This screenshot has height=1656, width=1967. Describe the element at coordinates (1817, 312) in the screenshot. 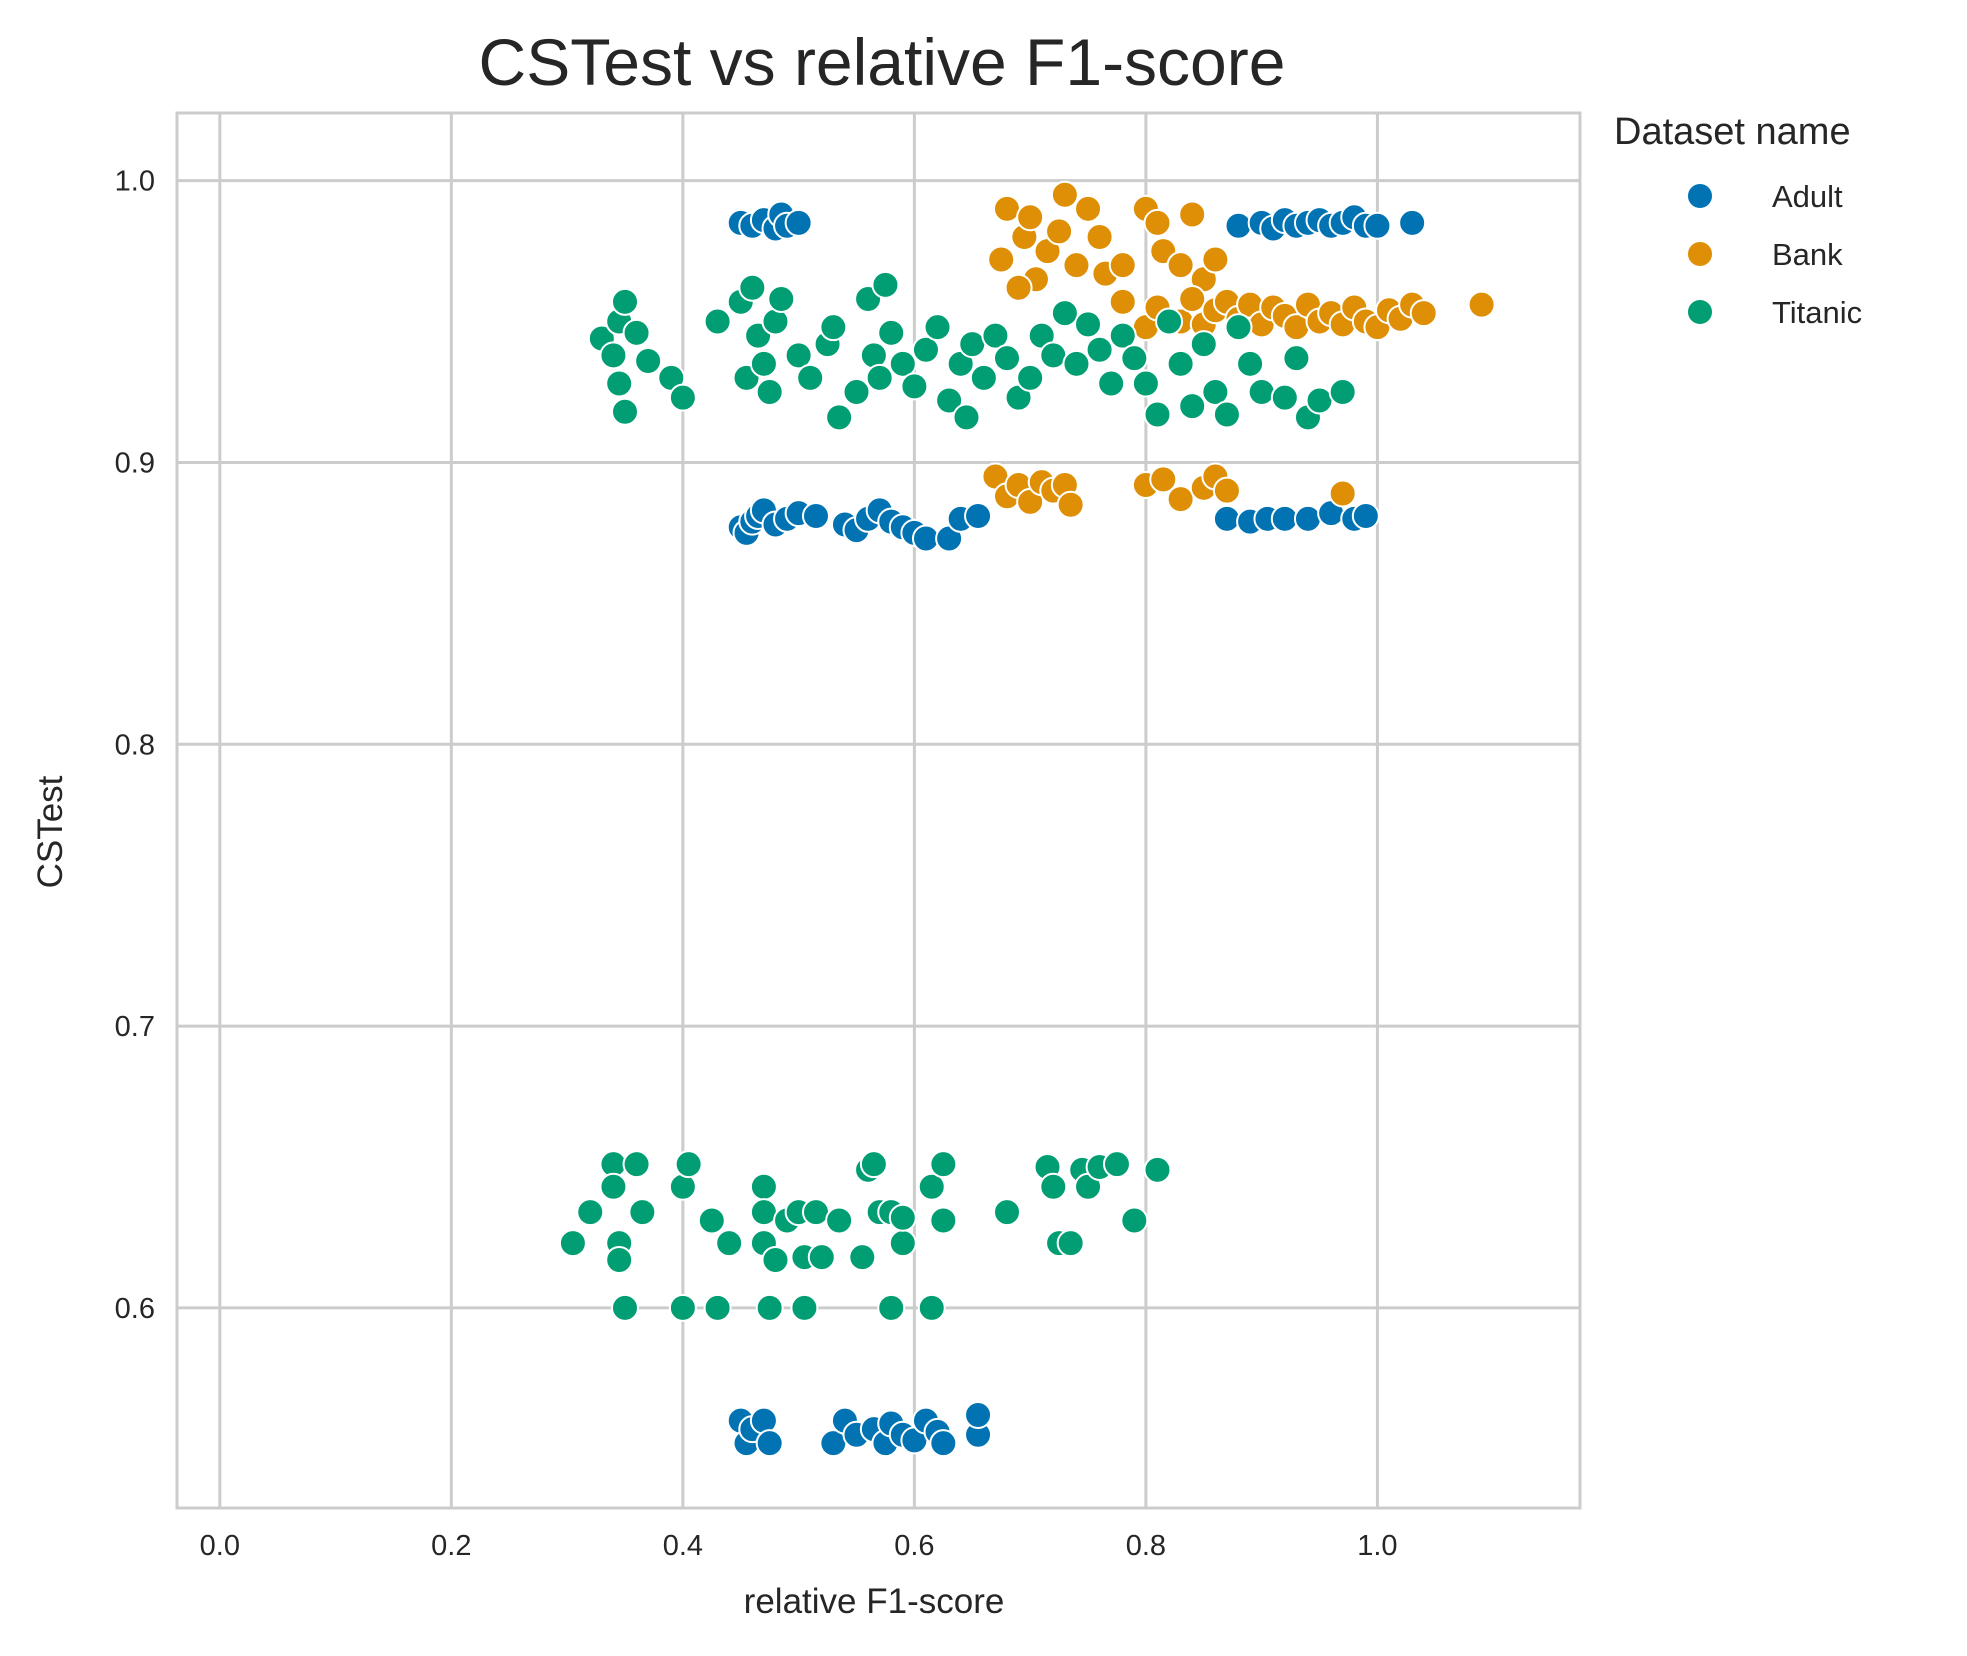

I see `legend-label: Titanic` at that location.